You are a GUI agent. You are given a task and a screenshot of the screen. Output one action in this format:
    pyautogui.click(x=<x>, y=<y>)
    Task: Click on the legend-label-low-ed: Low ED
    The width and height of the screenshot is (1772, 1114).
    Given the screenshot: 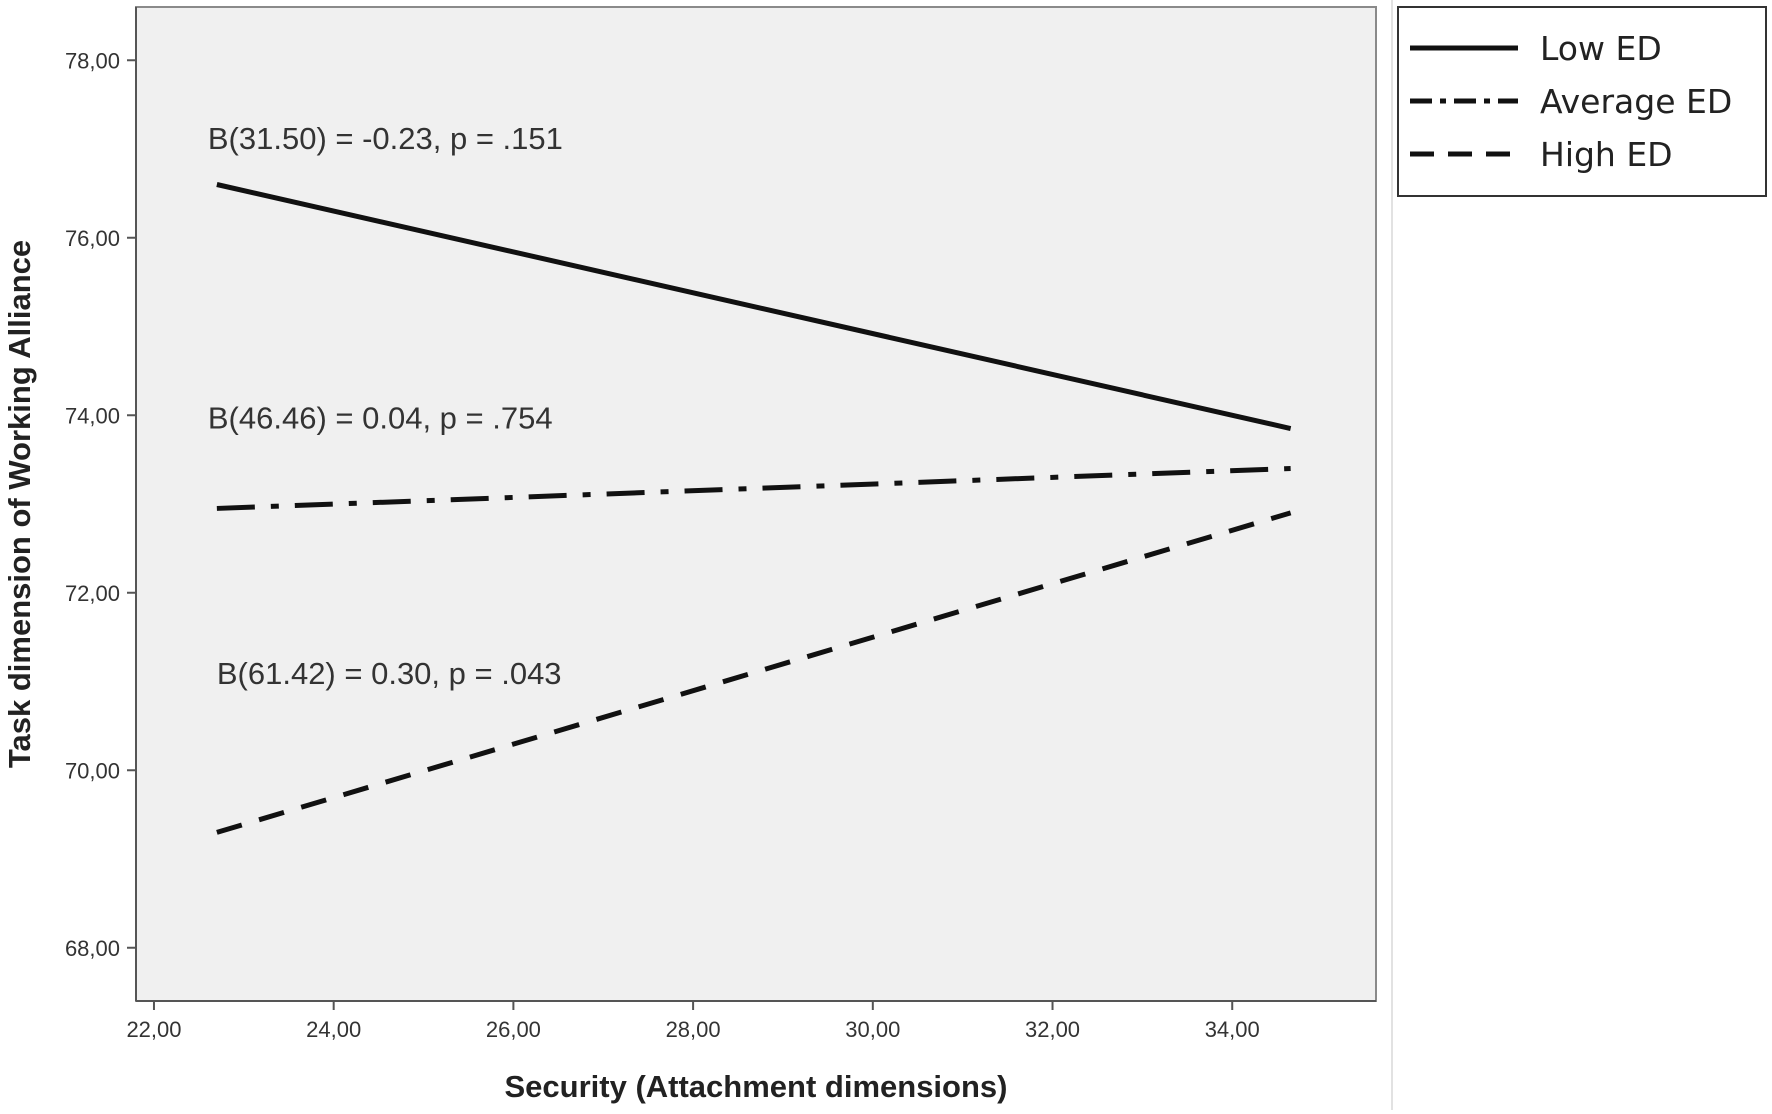 What is the action you would take?
    pyautogui.click(x=1601, y=48)
    